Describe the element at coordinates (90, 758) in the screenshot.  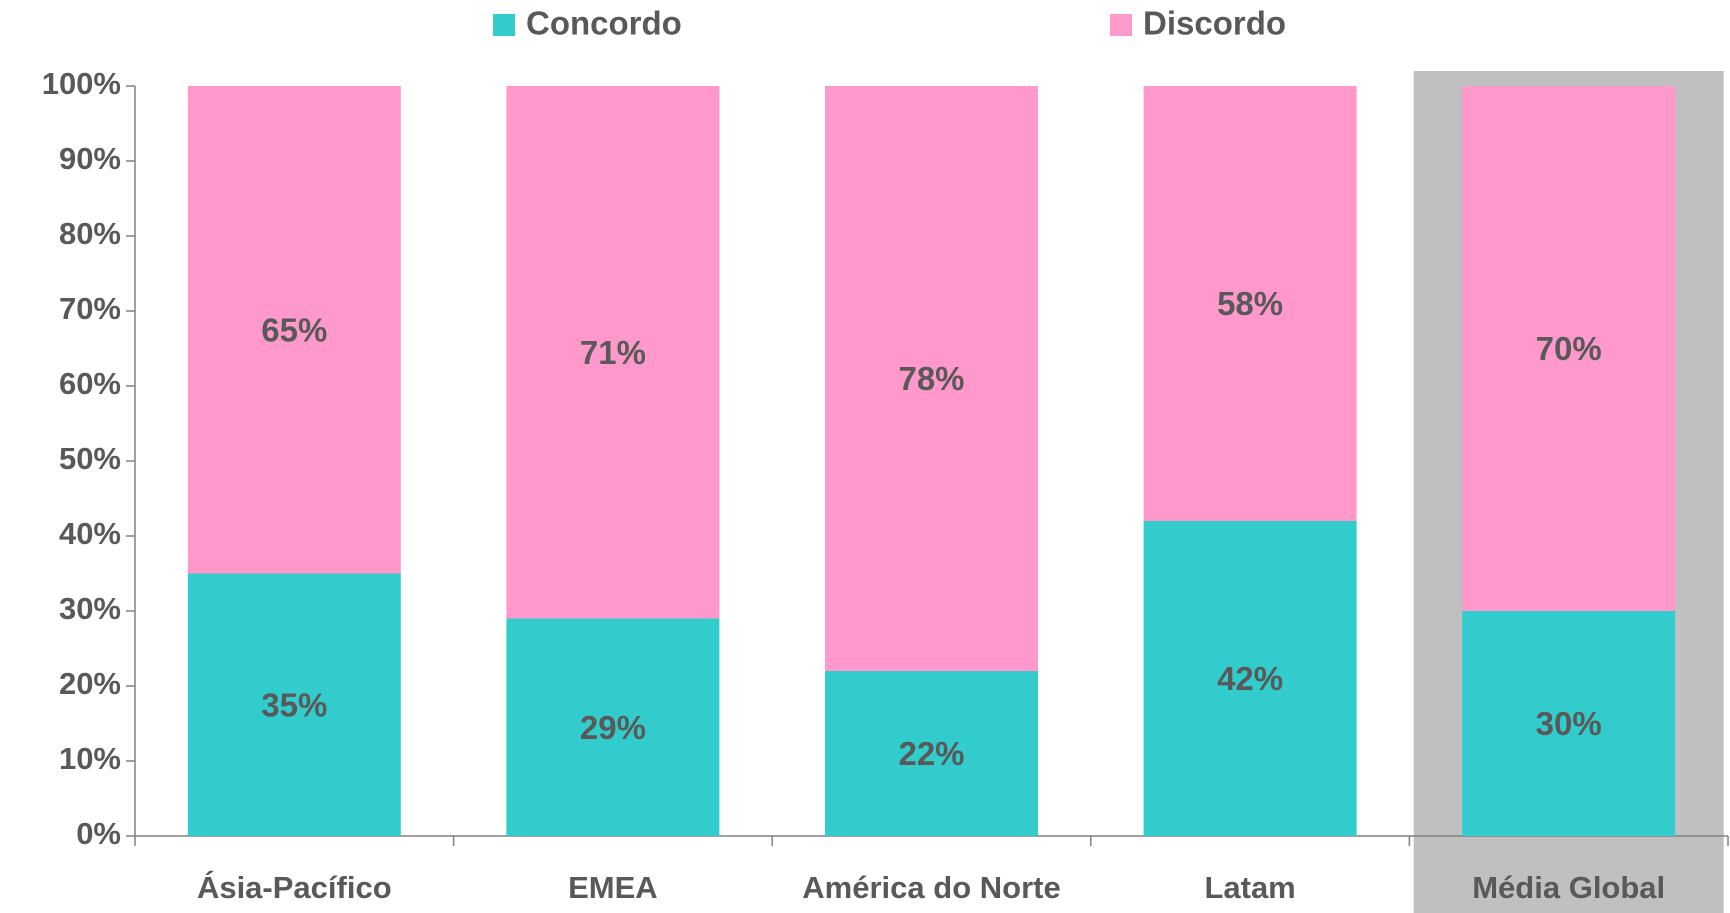
I see `y-tick-label: 10%` at that location.